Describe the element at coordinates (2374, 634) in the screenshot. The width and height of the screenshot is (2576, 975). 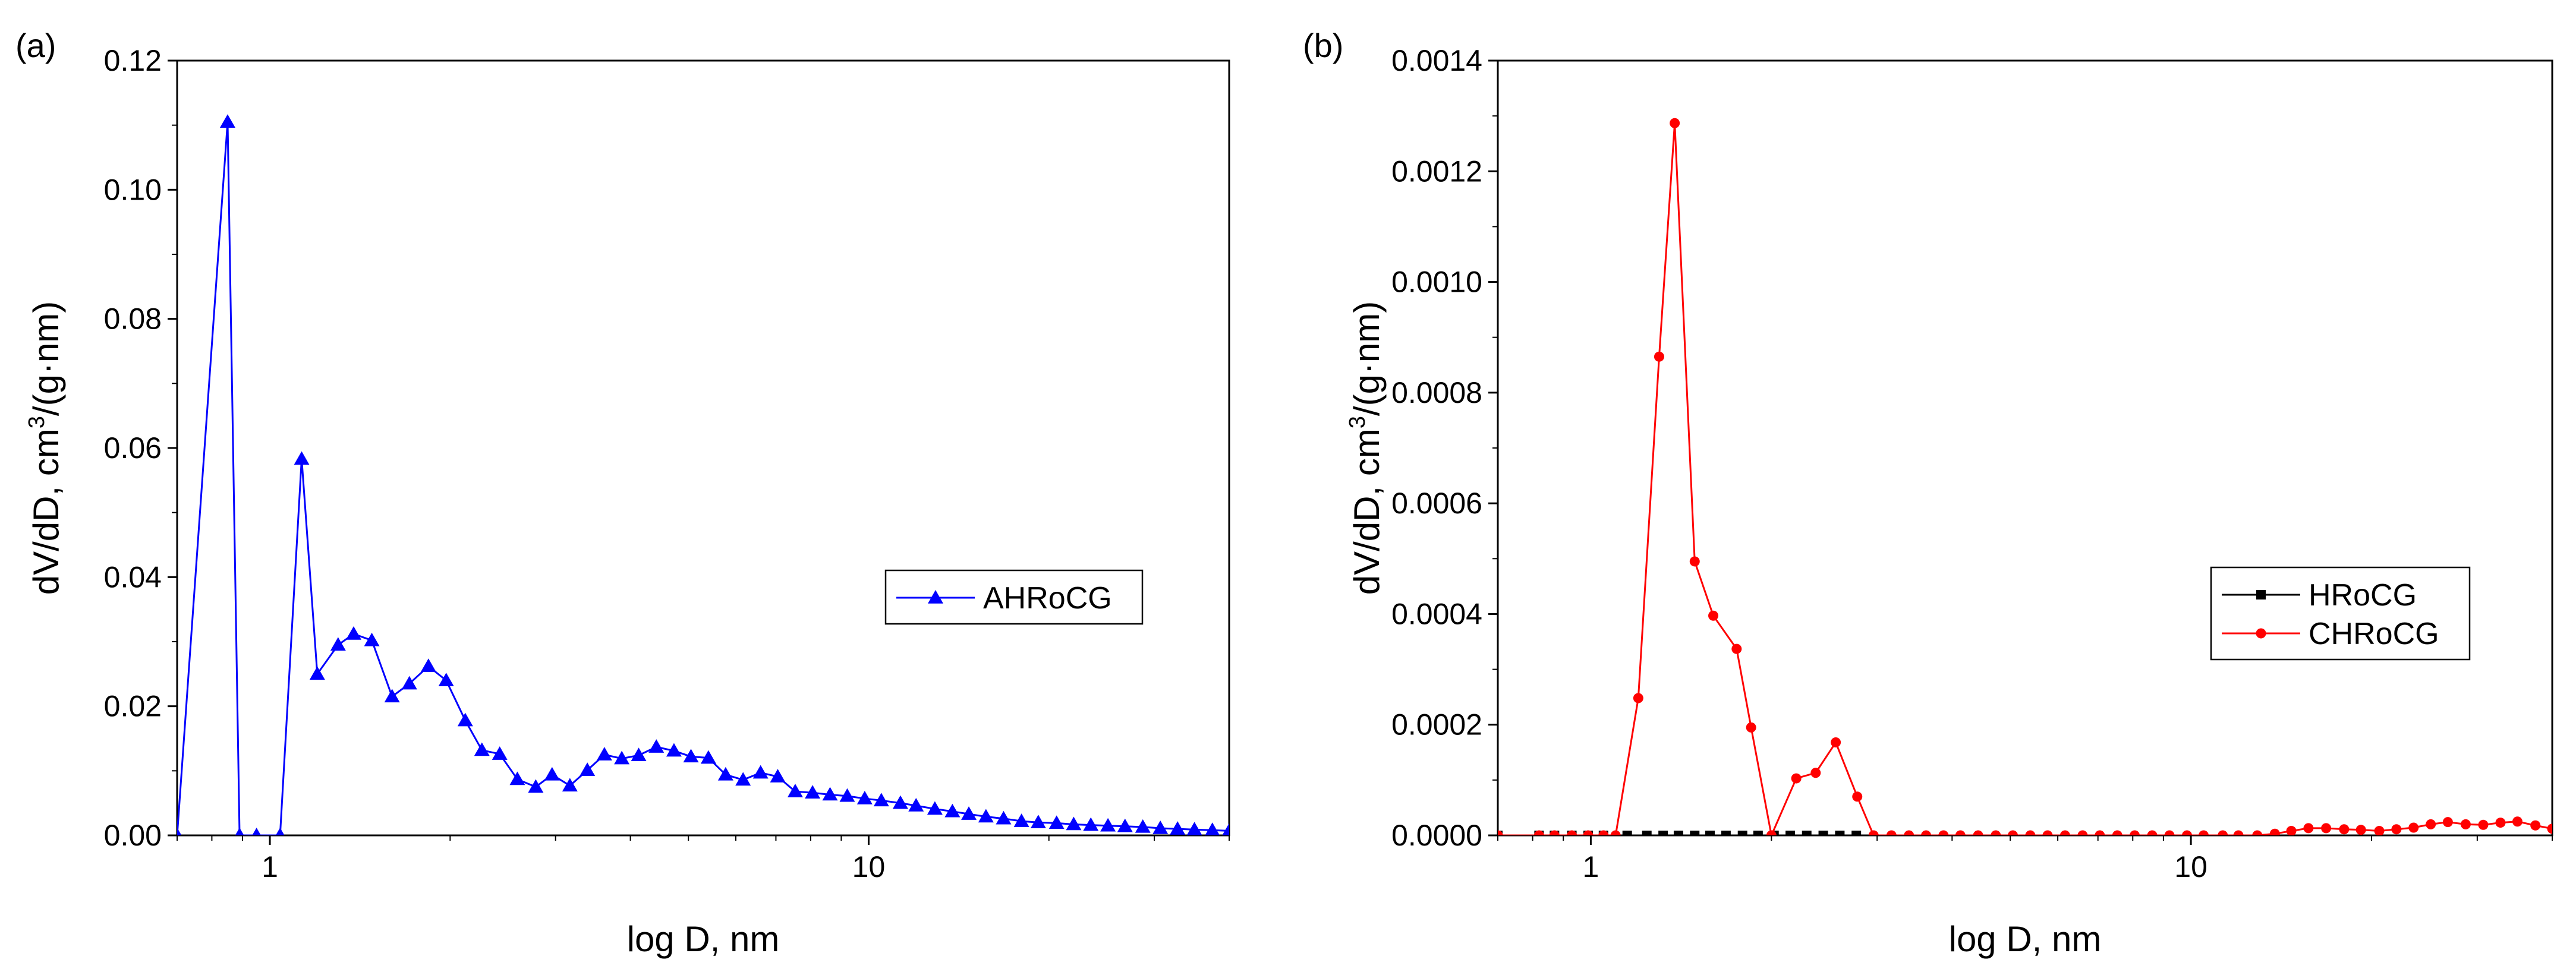
I see `legend-label: CHRoCG` at that location.